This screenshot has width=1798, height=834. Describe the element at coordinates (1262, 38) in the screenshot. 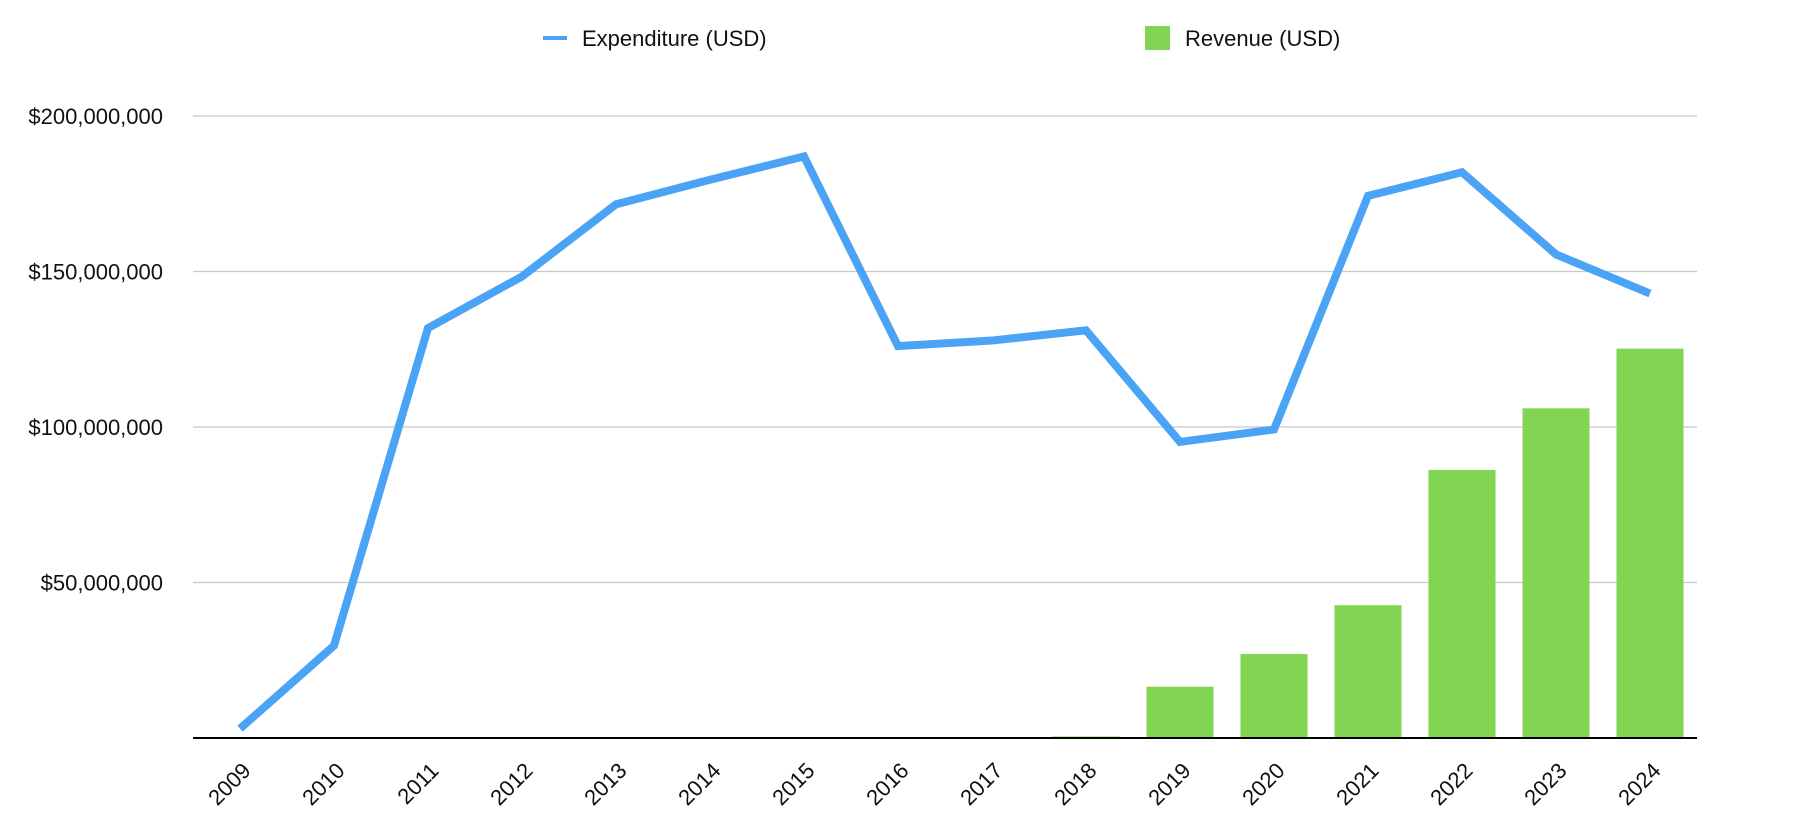

I see `legend-revenue-label: Revenue (USD)` at that location.